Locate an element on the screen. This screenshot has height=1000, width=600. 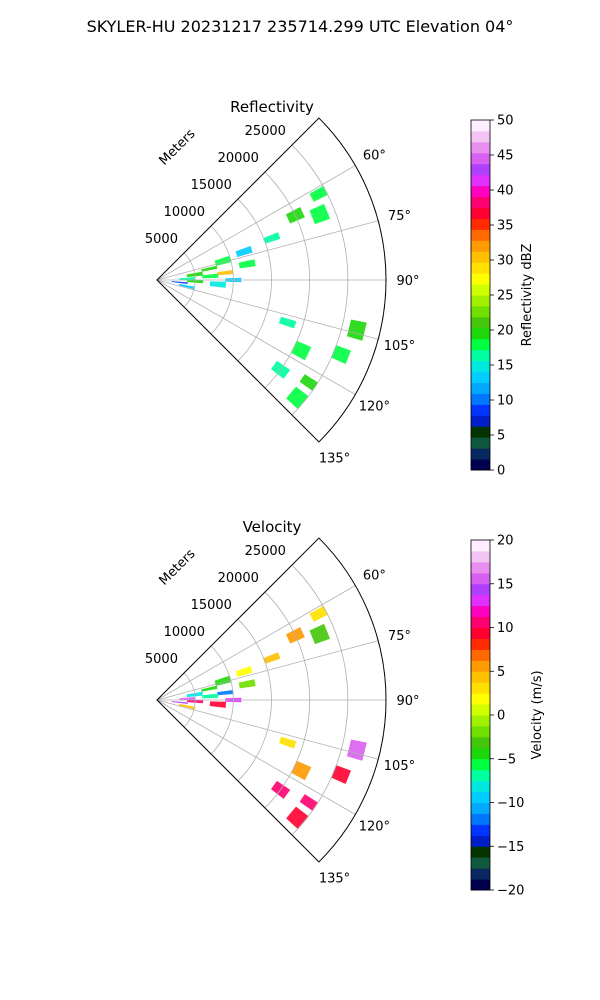
vel-angle-tick-label: 60° is located at coordinates (374, 576).